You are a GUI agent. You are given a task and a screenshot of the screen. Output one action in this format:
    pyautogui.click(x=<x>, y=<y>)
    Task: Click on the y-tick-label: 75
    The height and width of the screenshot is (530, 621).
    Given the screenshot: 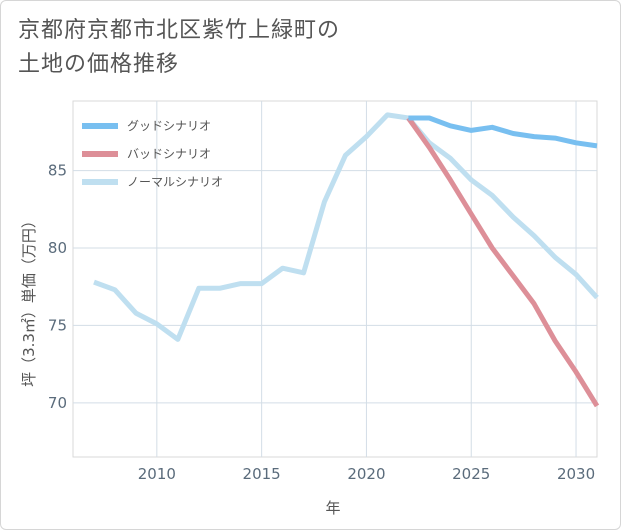 What is the action you would take?
    pyautogui.click(x=57, y=325)
    